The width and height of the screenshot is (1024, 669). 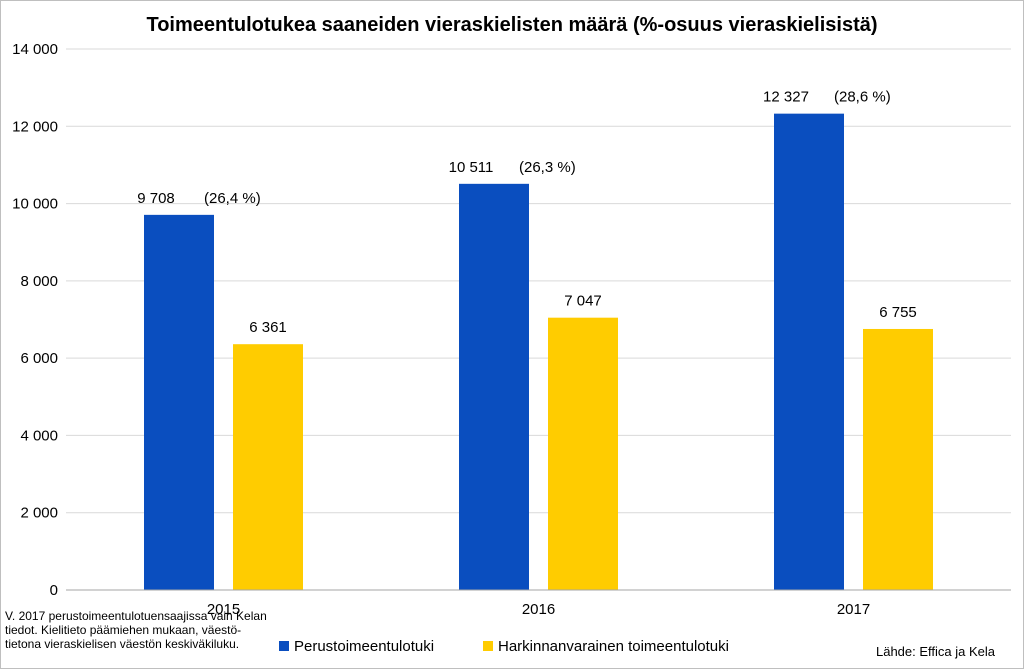 What do you see at coordinates (488, 646) in the screenshot?
I see `legend-swatch-yellow` at bounding box center [488, 646].